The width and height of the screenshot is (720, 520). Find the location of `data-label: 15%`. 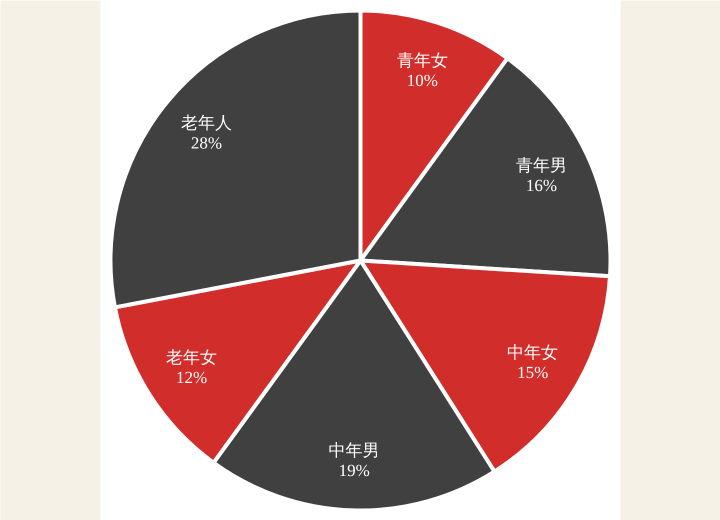

data-label: 15% is located at coordinates (532, 372).